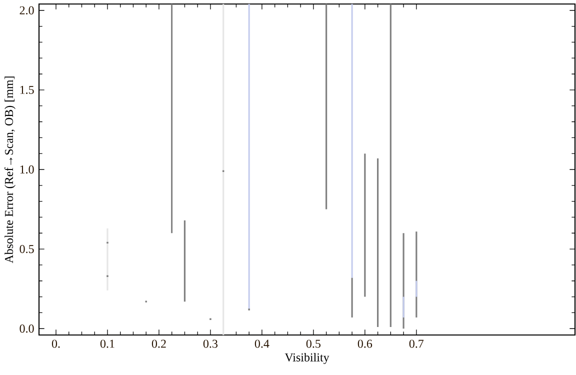  I want to click on y-tick-label: 0.5, so click(27, 249).